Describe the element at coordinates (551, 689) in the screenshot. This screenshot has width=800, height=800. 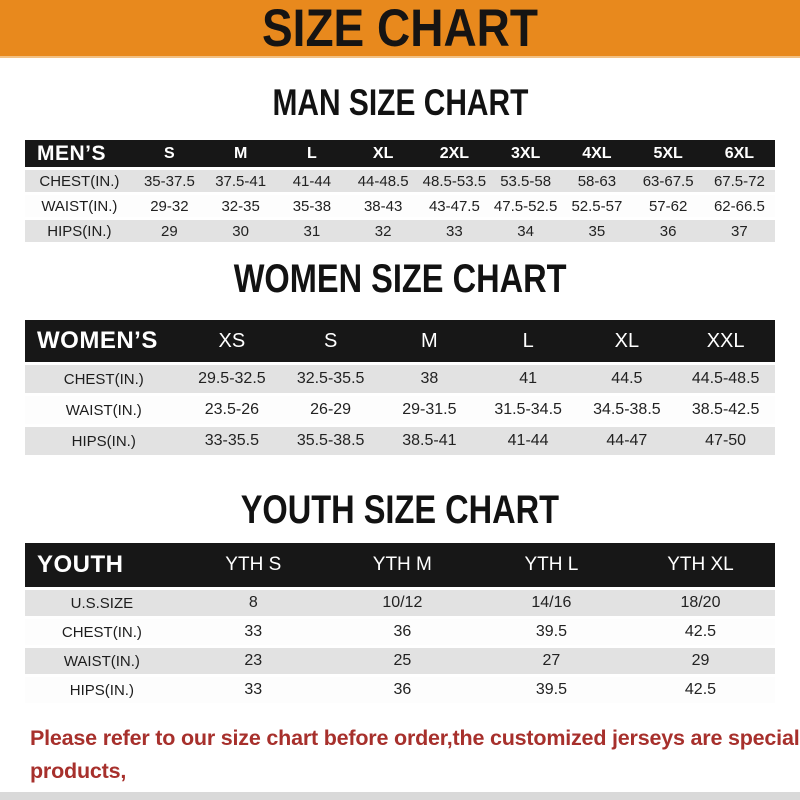
I see `size-value-cell: 39.5` at that location.